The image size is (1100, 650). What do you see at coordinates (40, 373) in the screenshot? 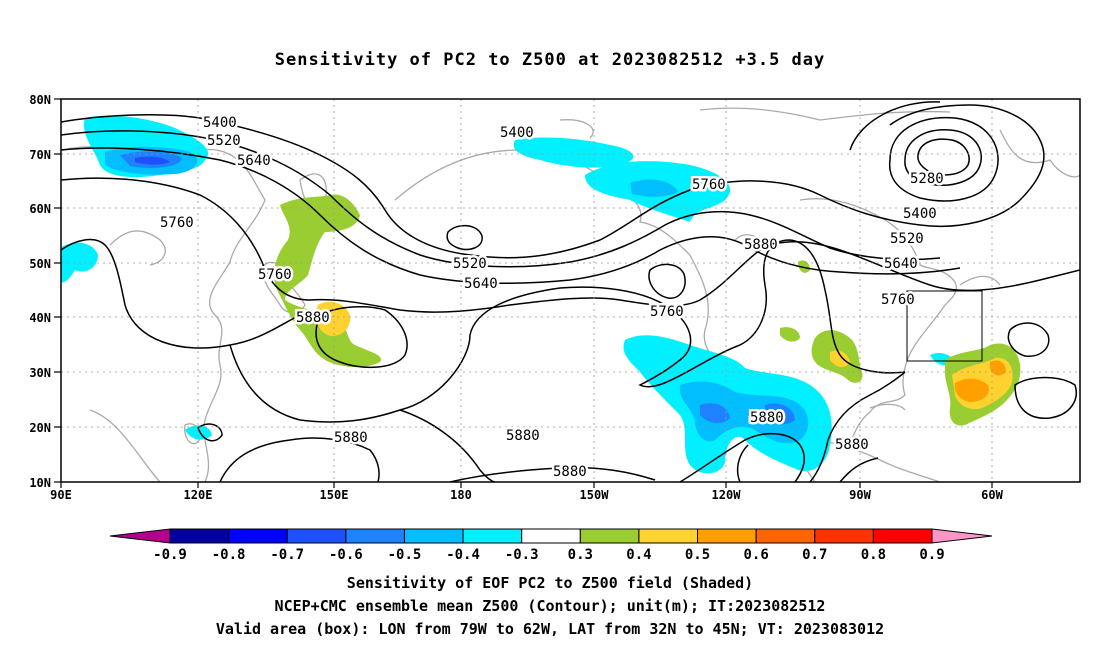
I see `lat-label: 30N` at bounding box center [40, 373].